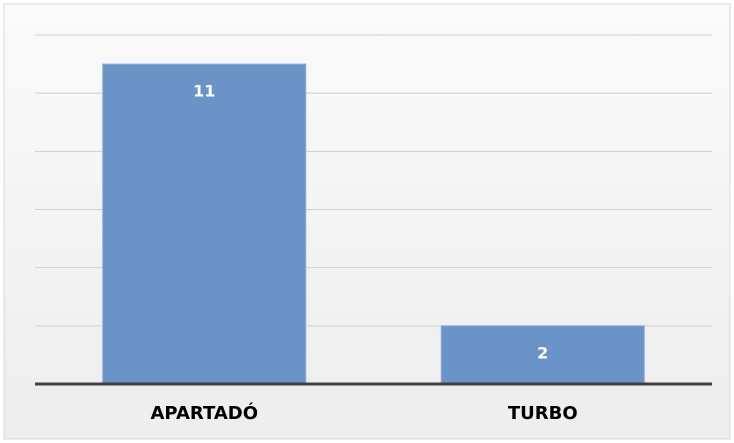 This screenshot has width=734, height=443. What do you see at coordinates (204, 413) in the screenshot?
I see `x-tick-label: APARTADÓ` at bounding box center [204, 413].